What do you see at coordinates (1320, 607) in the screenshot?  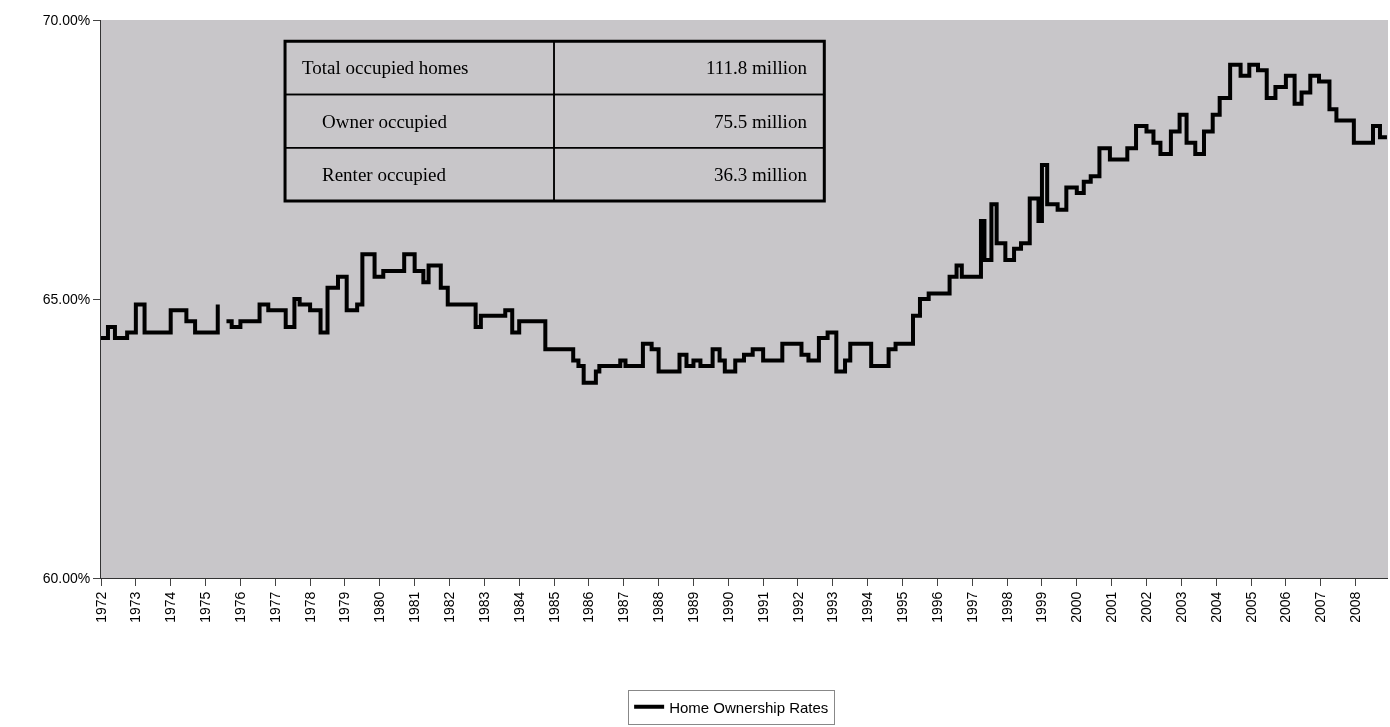 I see `x-tick-label: 2007` at bounding box center [1320, 607].